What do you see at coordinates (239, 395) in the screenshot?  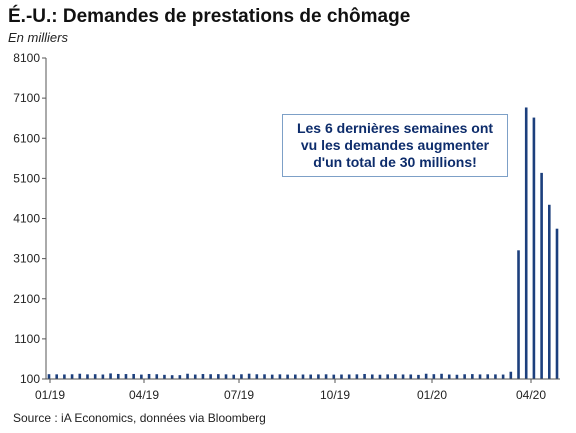 I see `x-tick-label: 07/19` at bounding box center [239, 395].